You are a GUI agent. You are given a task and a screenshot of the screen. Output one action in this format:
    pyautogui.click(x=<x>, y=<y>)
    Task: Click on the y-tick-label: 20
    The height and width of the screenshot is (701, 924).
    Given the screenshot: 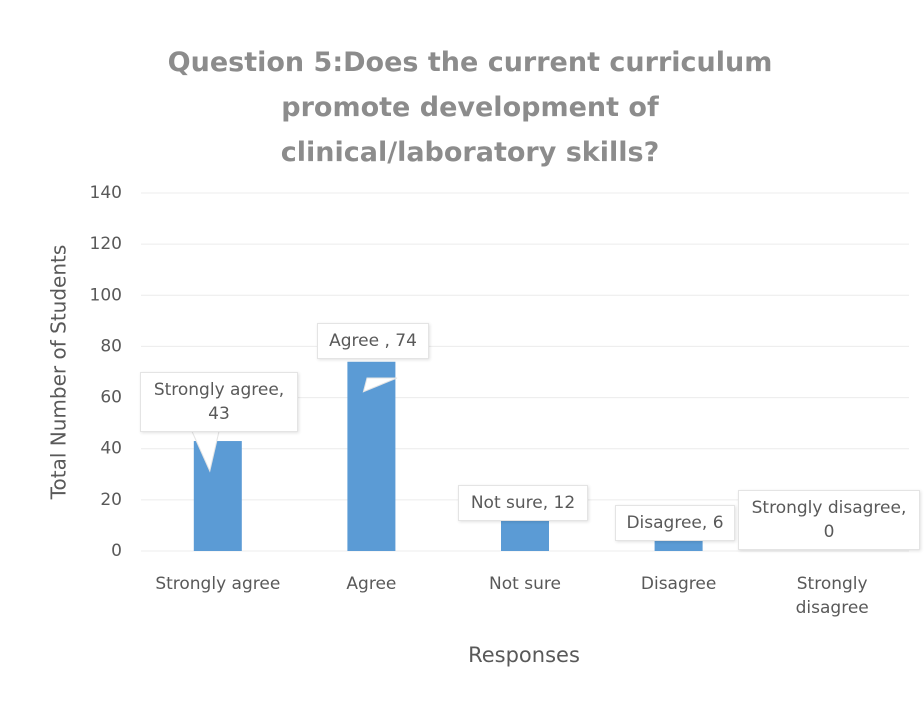 What is the action you would take?
    pyautogui.click(x=111, y=500)
    